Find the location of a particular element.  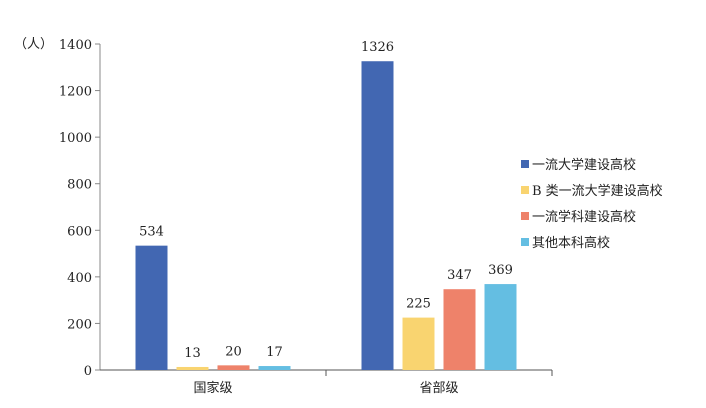

y-tick-label: 600 is located at coordinates (79, 231).